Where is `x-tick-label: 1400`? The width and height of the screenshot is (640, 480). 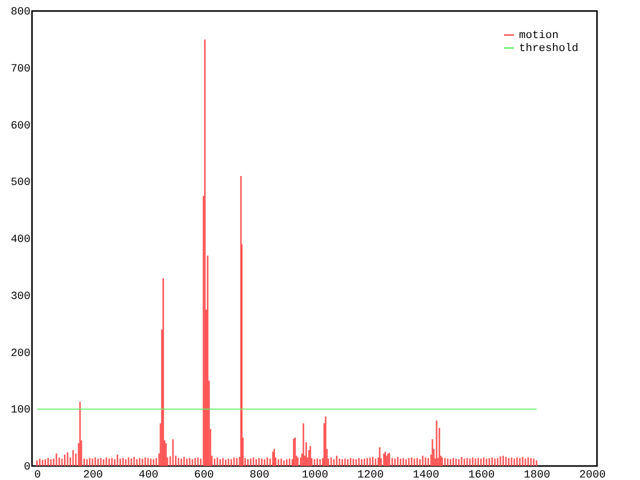 x-tick-label: 1400 is located at coordinates (426, 475).